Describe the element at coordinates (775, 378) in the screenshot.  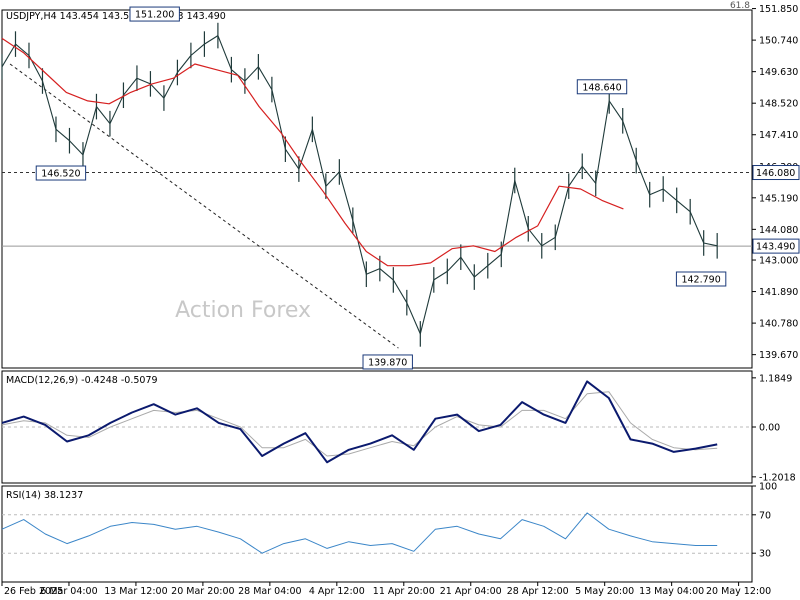
I see `macd-axis-tick-label: 1.1849` at that location.